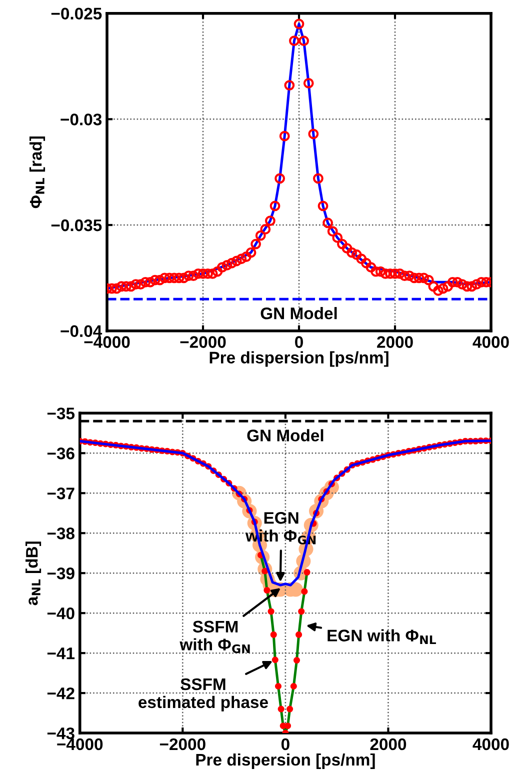  I want to click on y-tick-label: −38, so click(60, 534).